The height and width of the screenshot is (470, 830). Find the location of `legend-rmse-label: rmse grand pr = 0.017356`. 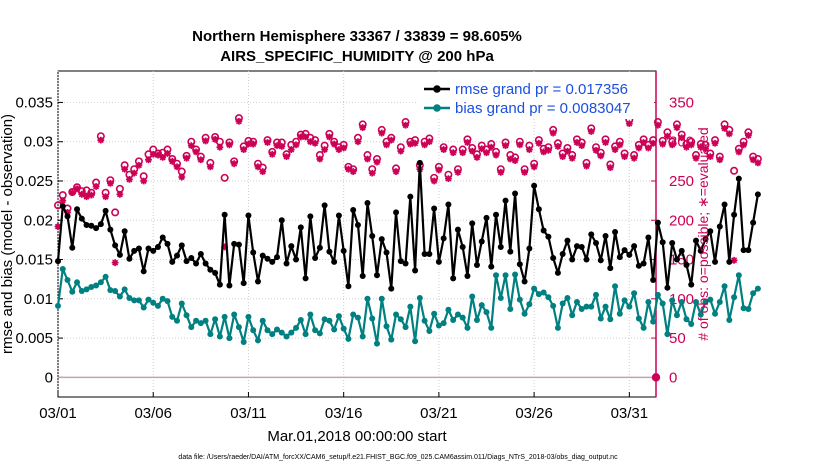

legend-rmse-label: rmse grand pr = 0.017356 is located at coordinates (541, 89).